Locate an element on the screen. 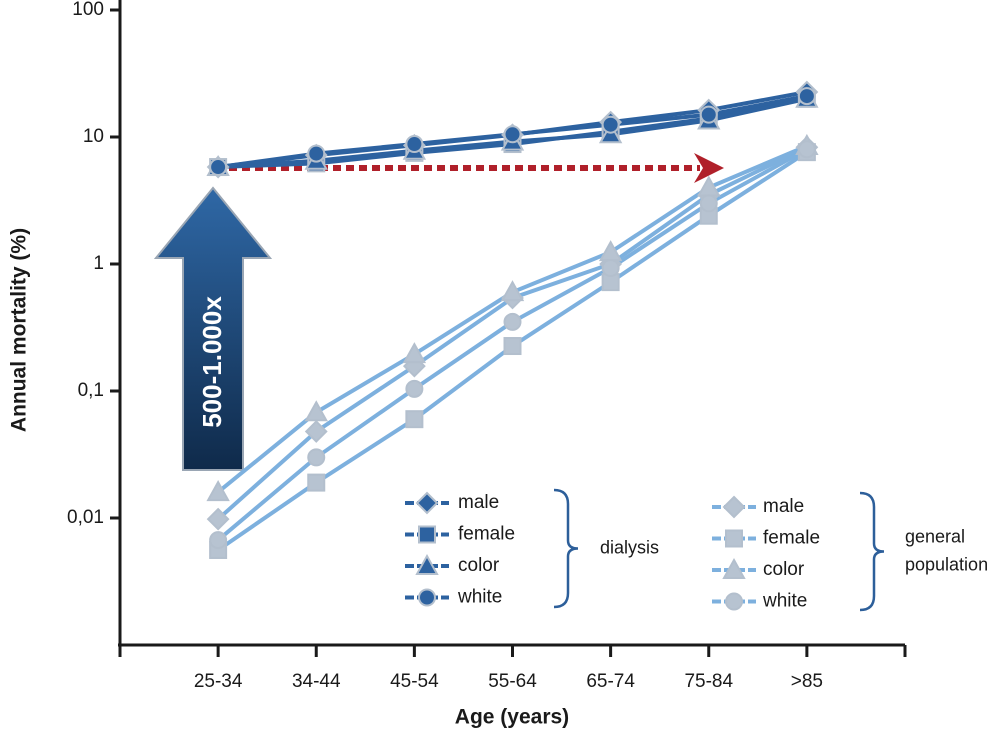 The width and height of the screenshot is (1000, 735). y-axis-label: Annual mortality (%) is located at coordinates (19, 330).